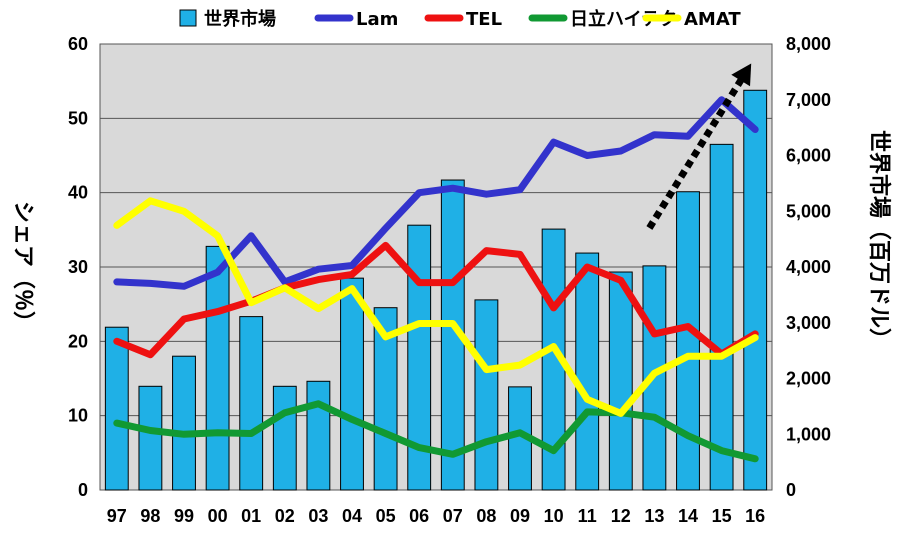 The height and width of the screenshot is (540, 900). I want to click on y-right-tick-label: 6,000, so click(808, 156).